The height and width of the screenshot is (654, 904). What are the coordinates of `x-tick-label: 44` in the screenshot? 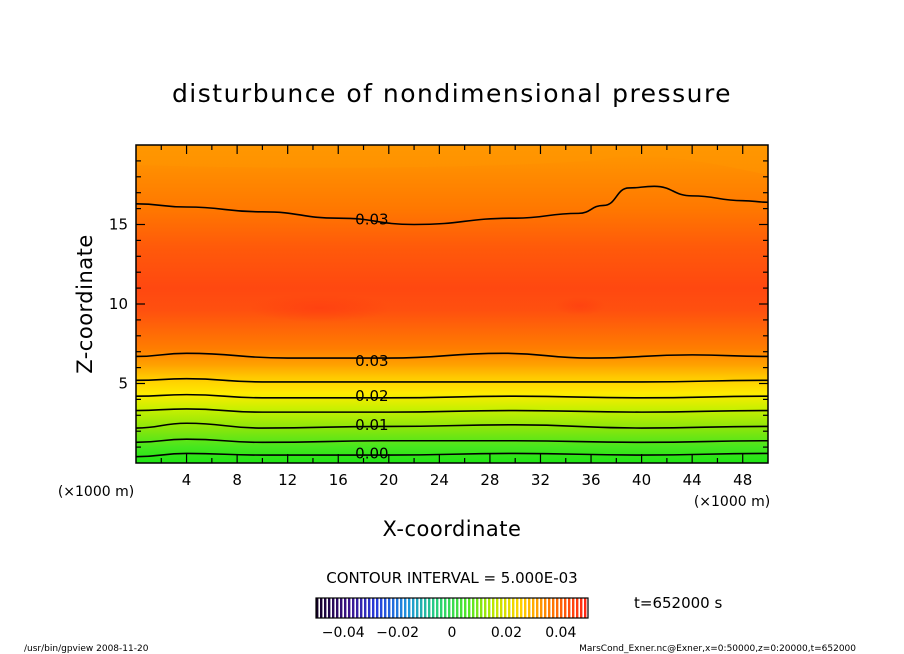 It's located at (692, 480).